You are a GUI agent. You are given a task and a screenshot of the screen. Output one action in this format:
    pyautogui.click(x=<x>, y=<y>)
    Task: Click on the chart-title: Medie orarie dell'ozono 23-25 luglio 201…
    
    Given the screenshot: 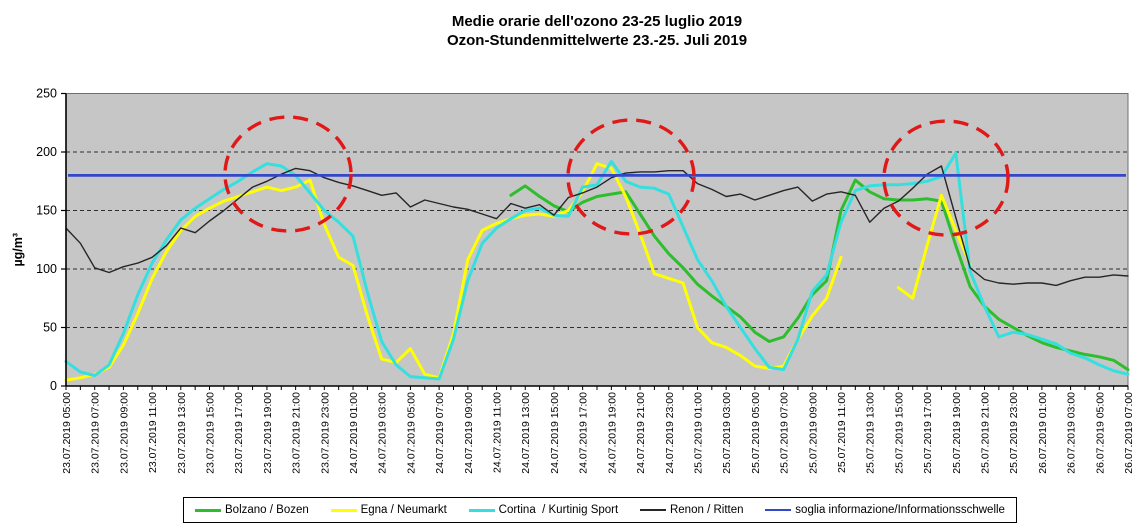 What is the action you would take?
    pyautogui.click(x=597, y=31)
    